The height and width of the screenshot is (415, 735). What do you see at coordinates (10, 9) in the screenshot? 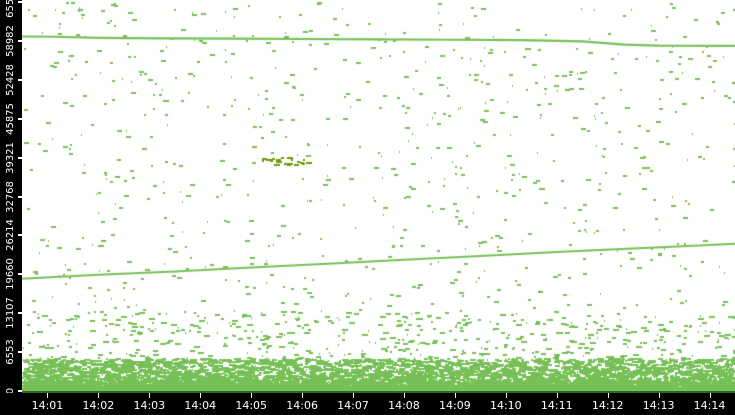
I see `y-tick-label: 65536` at bounding box center [10, 9].